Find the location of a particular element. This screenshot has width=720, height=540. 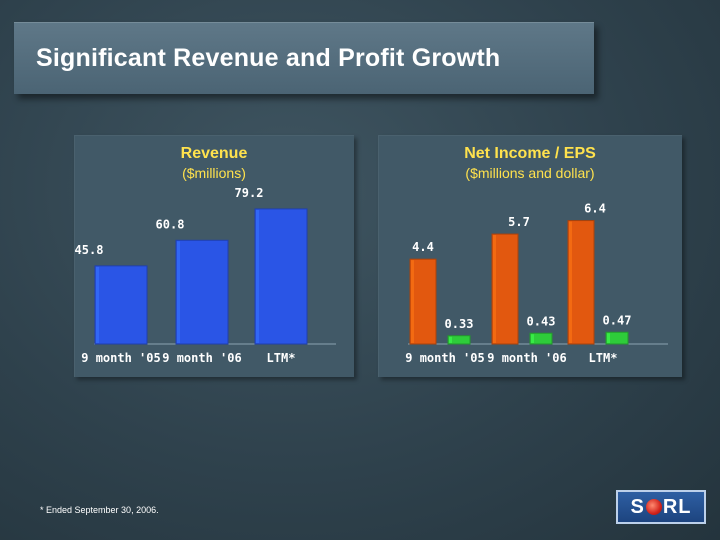

title-banner: Significant Revenue and Profit Growth is located at coordinates (304, 58).